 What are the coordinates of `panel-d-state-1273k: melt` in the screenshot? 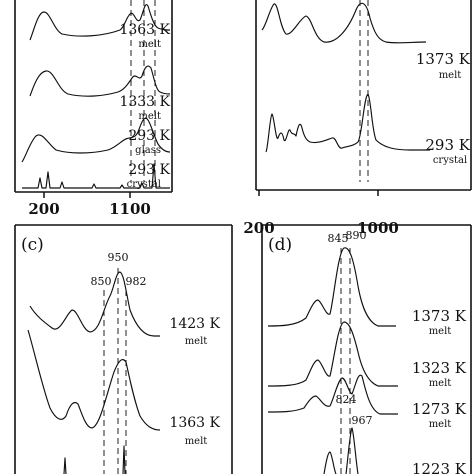 It's located at (440, 424).